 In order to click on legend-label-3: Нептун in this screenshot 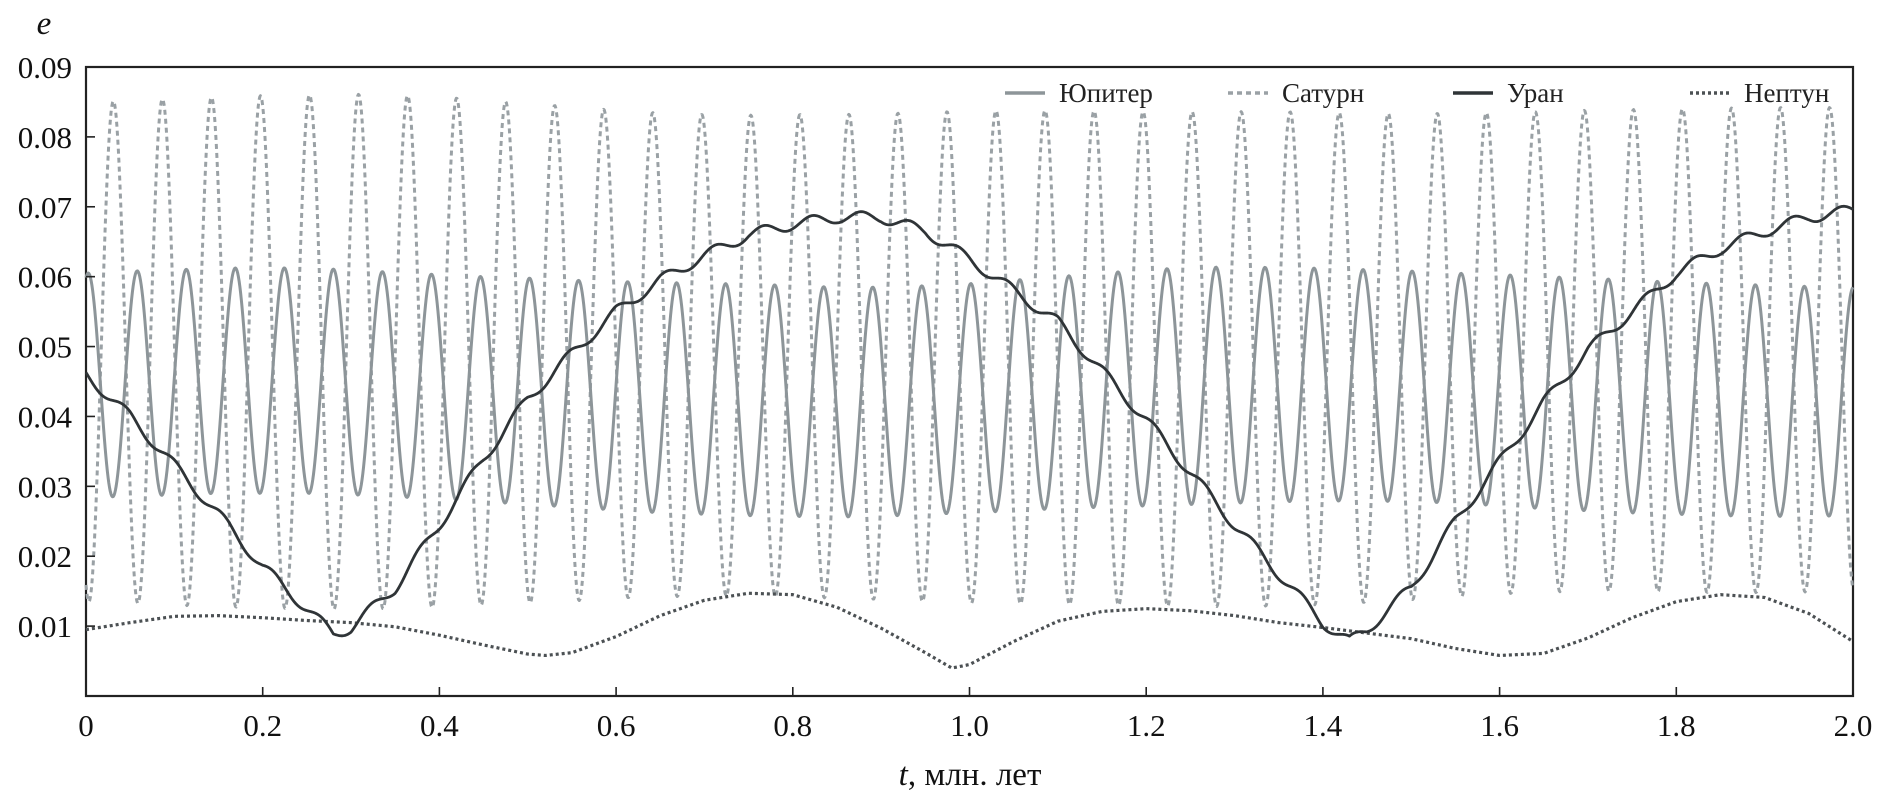, I will do `click(1786, 93)`.